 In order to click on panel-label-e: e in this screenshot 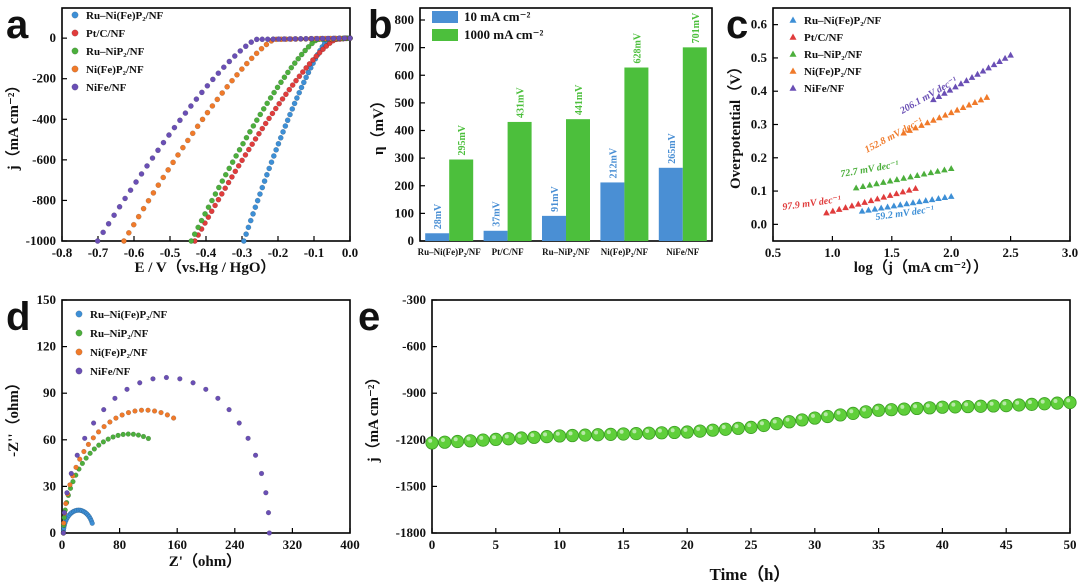, I will do `click(369, 317)`.